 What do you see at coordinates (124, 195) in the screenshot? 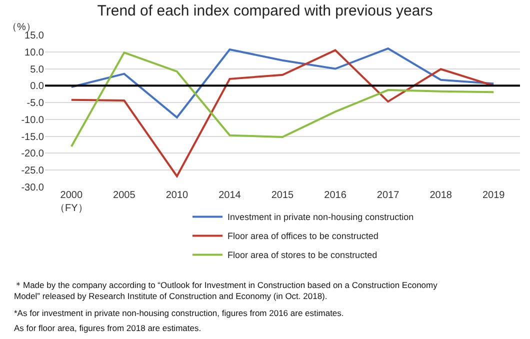
I see `x-tick-label: 2005` at bounding box center [124, 195].